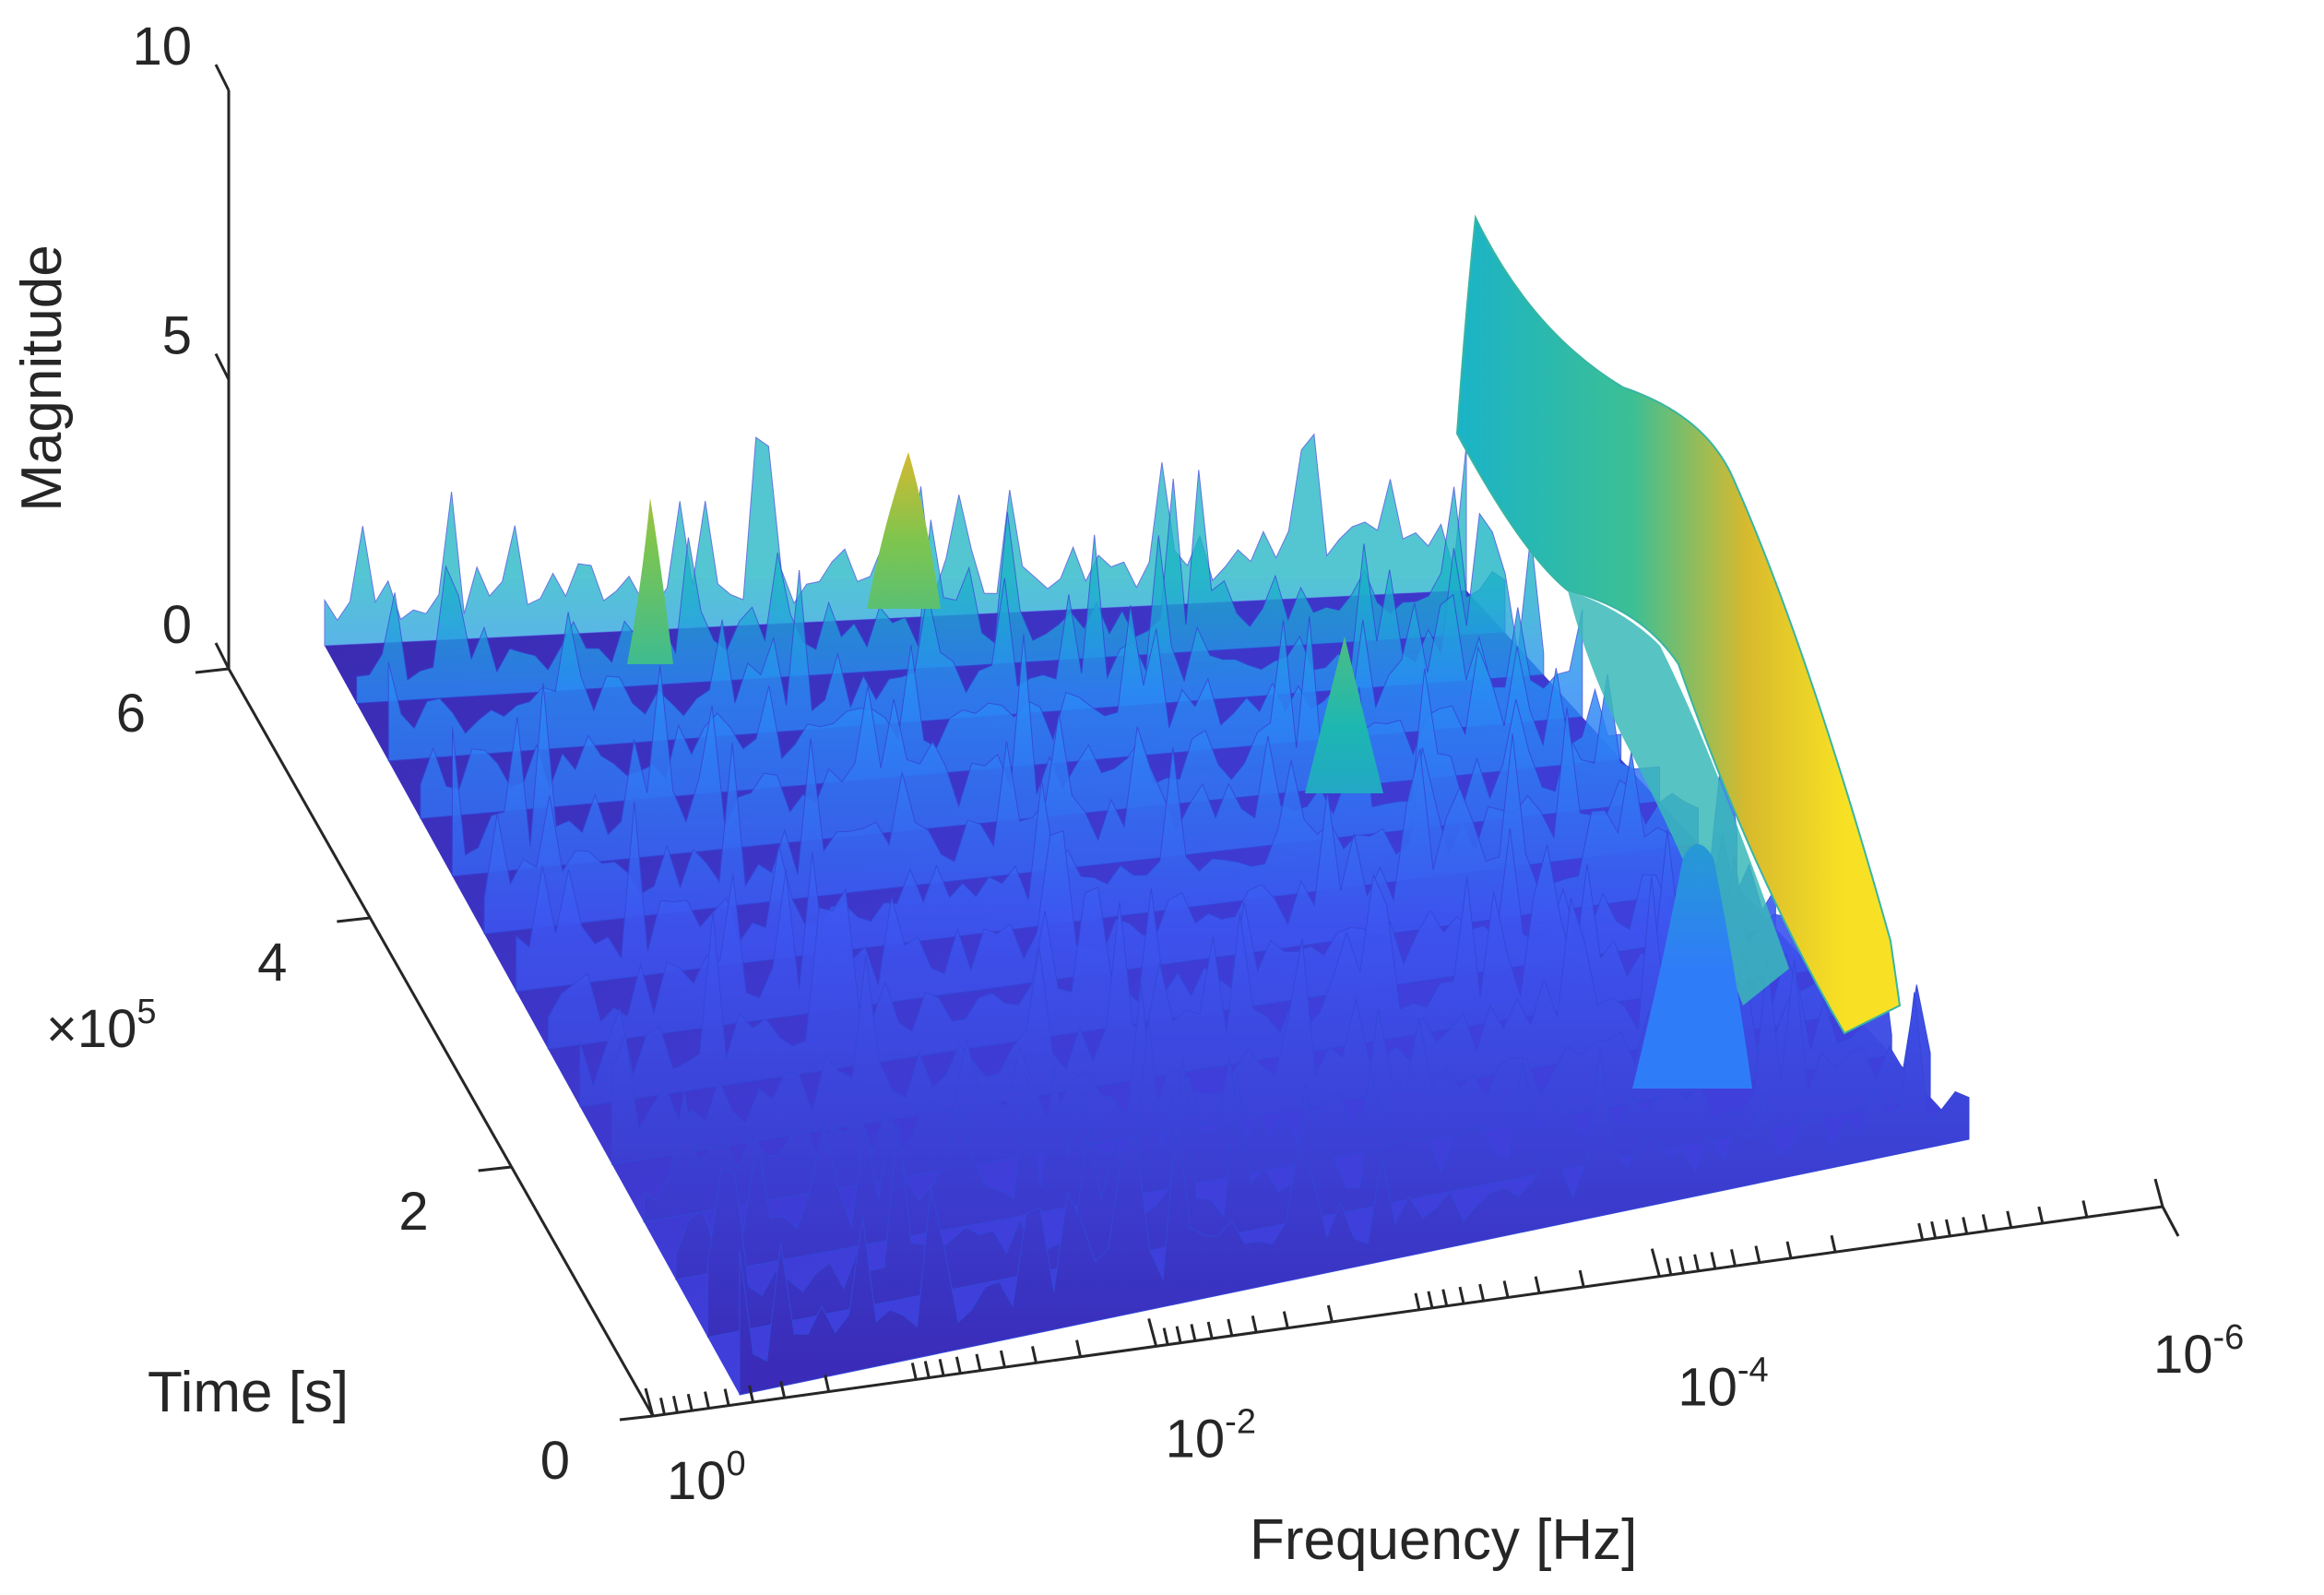  I want to click on x-tick-exponent: -6, so click(2229, 1337).